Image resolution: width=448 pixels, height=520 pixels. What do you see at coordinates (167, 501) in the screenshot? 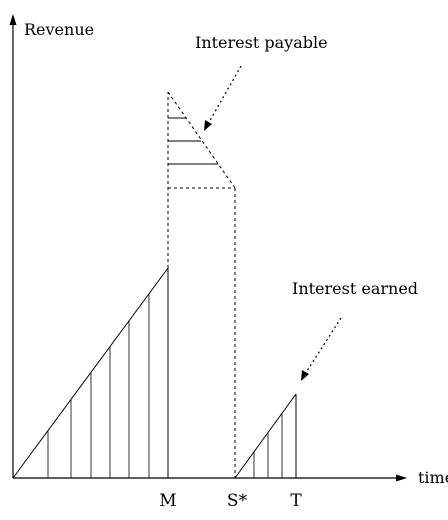
I see `tick-label-m: M` at bounding box center [167, 501].